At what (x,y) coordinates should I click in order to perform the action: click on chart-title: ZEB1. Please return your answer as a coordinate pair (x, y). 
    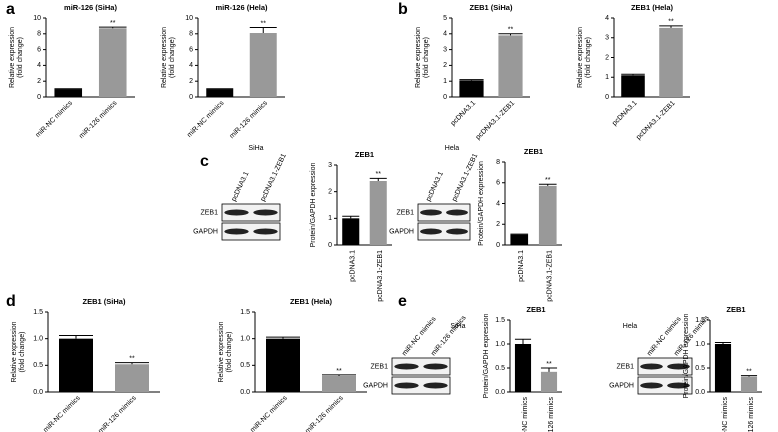
    Looking at the image, I should click on (533, 151).